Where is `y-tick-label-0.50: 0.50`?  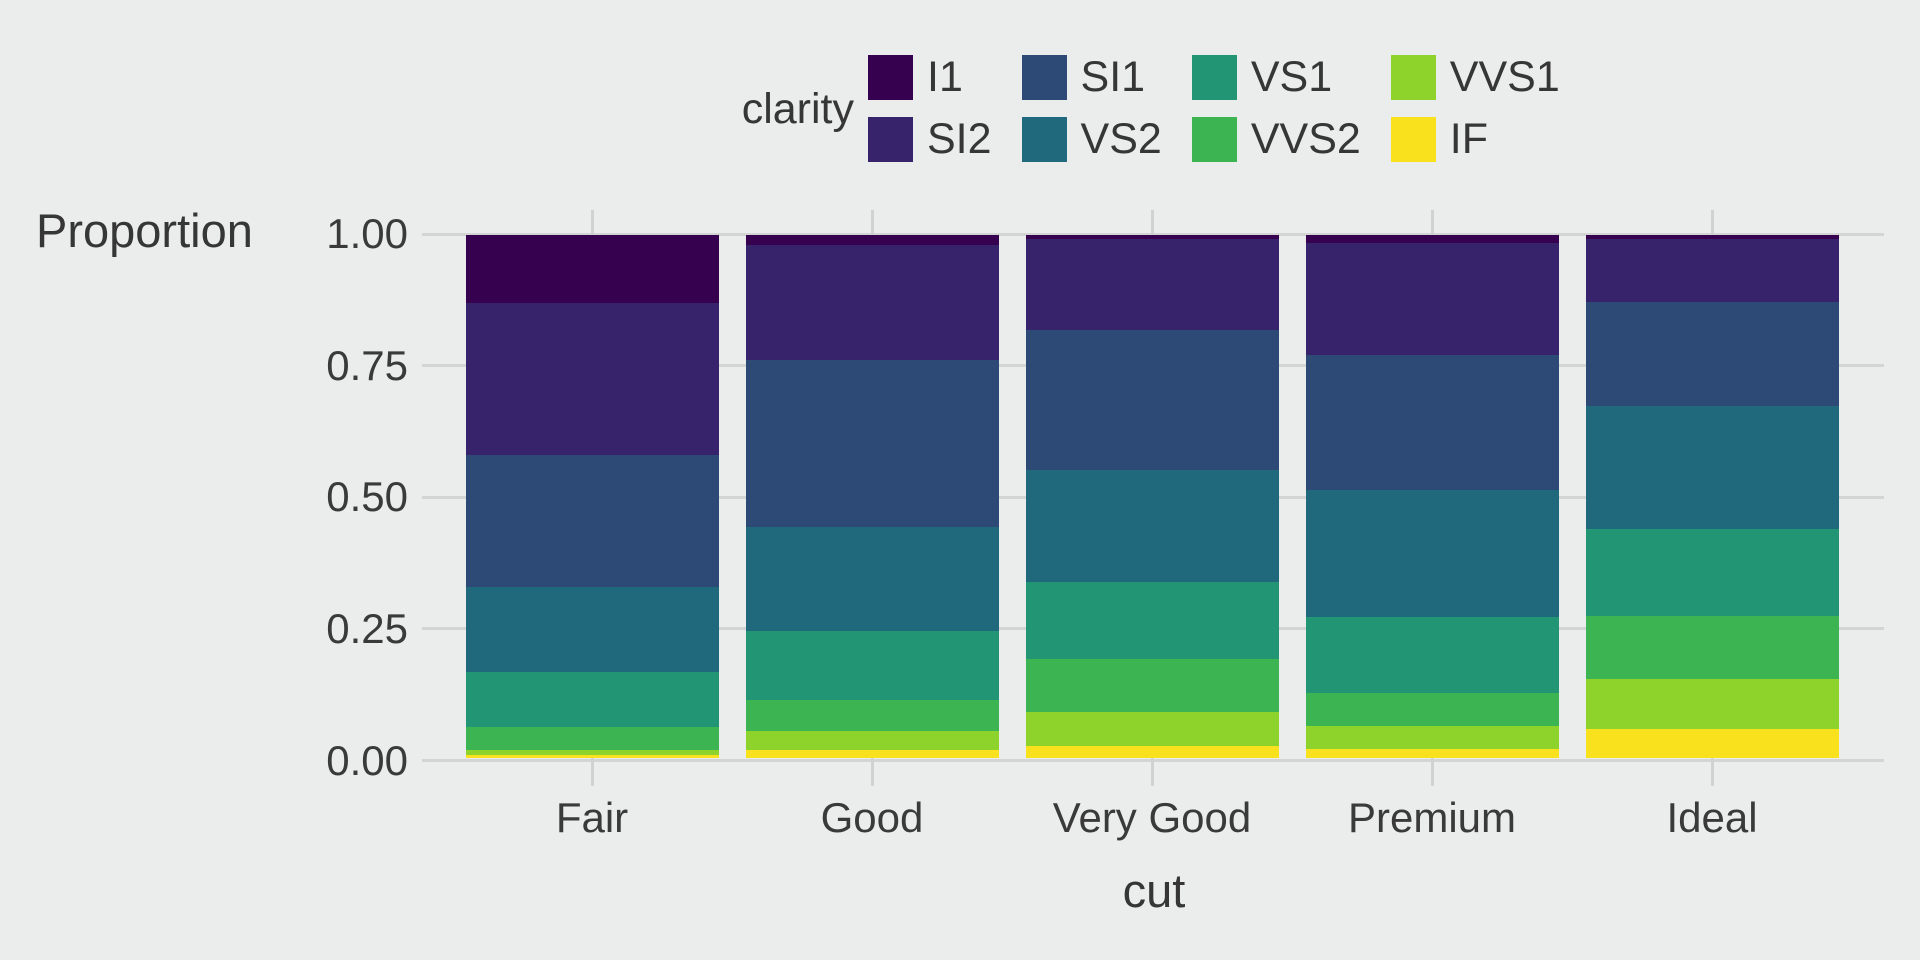
y-tick-label-0.50: 0.50 is located at coordinates (367, 496).